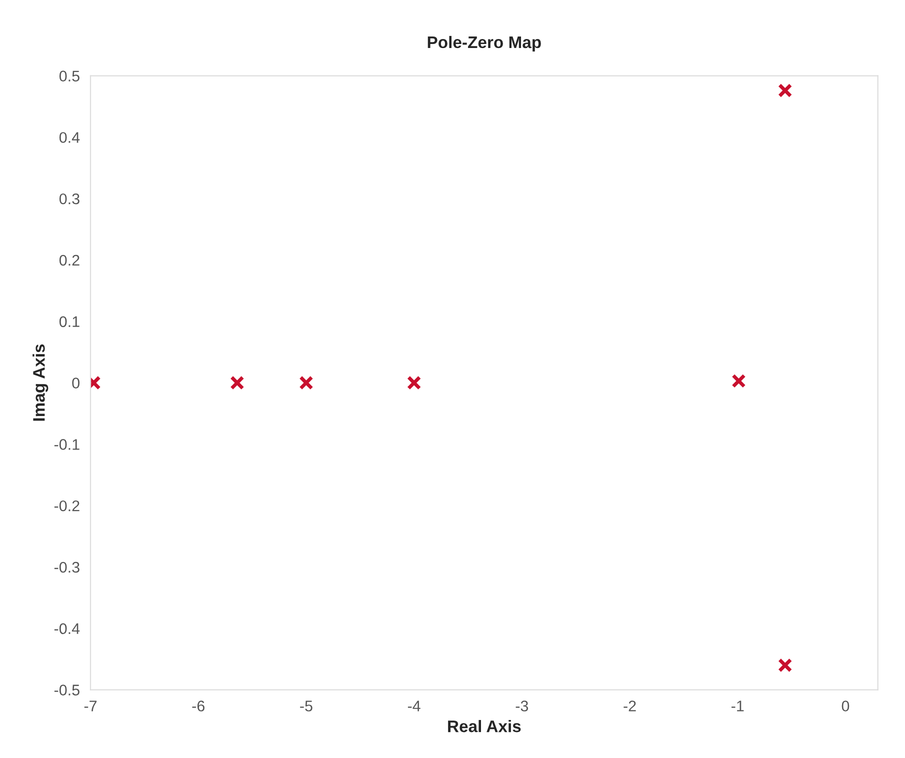  Describe the element at coordinates (69, 322) in the screenshot. I see `y-tick-label: 0.1` at that location.